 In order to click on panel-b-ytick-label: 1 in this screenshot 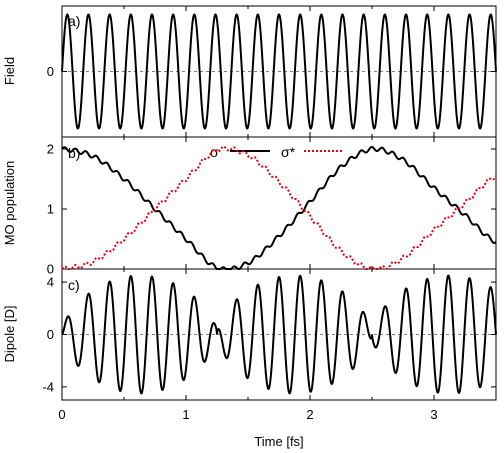, I will do `click(50, 209)`.